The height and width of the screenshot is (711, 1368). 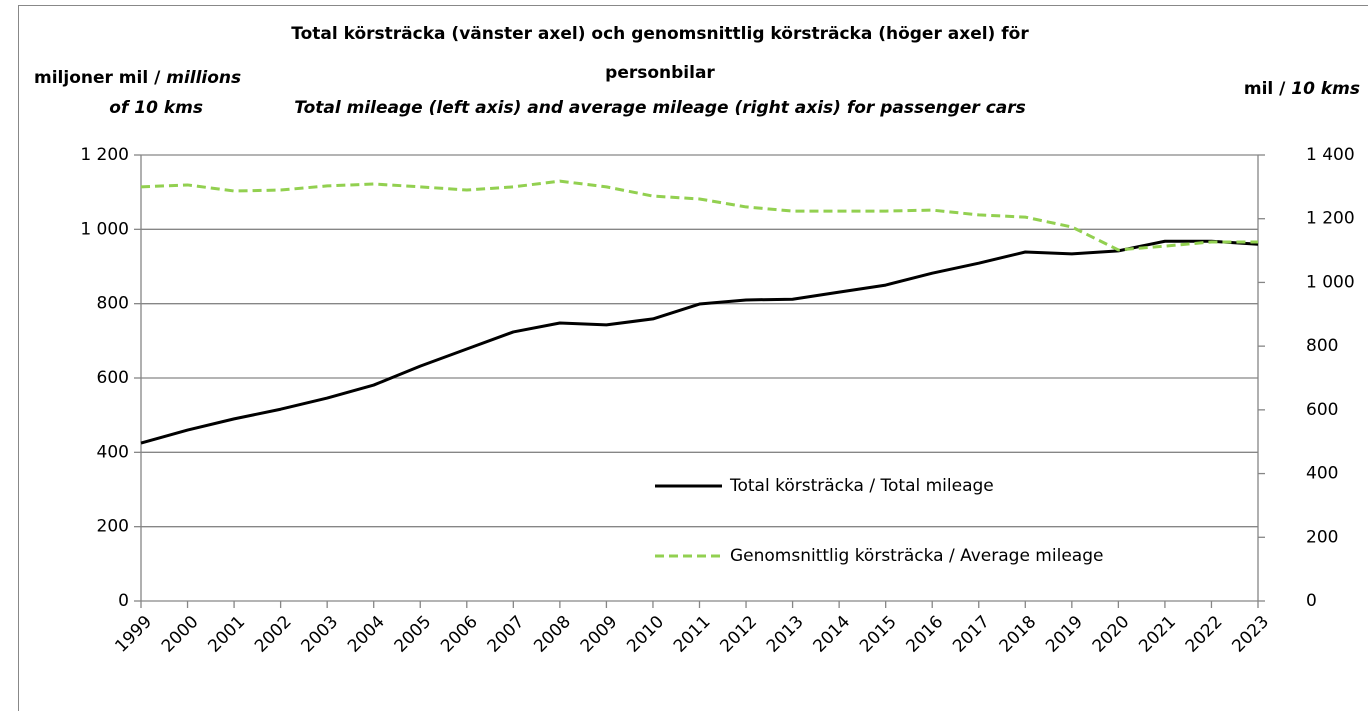 I want to click on x-tick-label: 1999, so click(x=133, y=634).